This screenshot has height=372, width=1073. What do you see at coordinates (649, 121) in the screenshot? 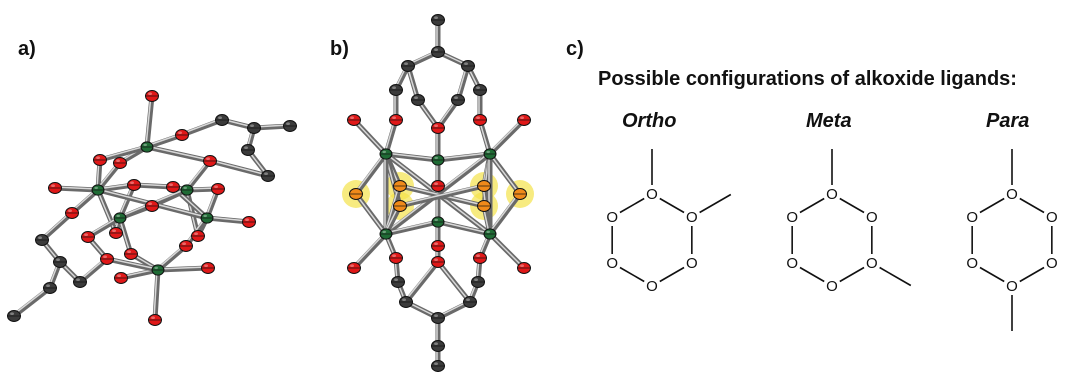
I see `ortho-label: Ortho` at bounding box center [649, 121].